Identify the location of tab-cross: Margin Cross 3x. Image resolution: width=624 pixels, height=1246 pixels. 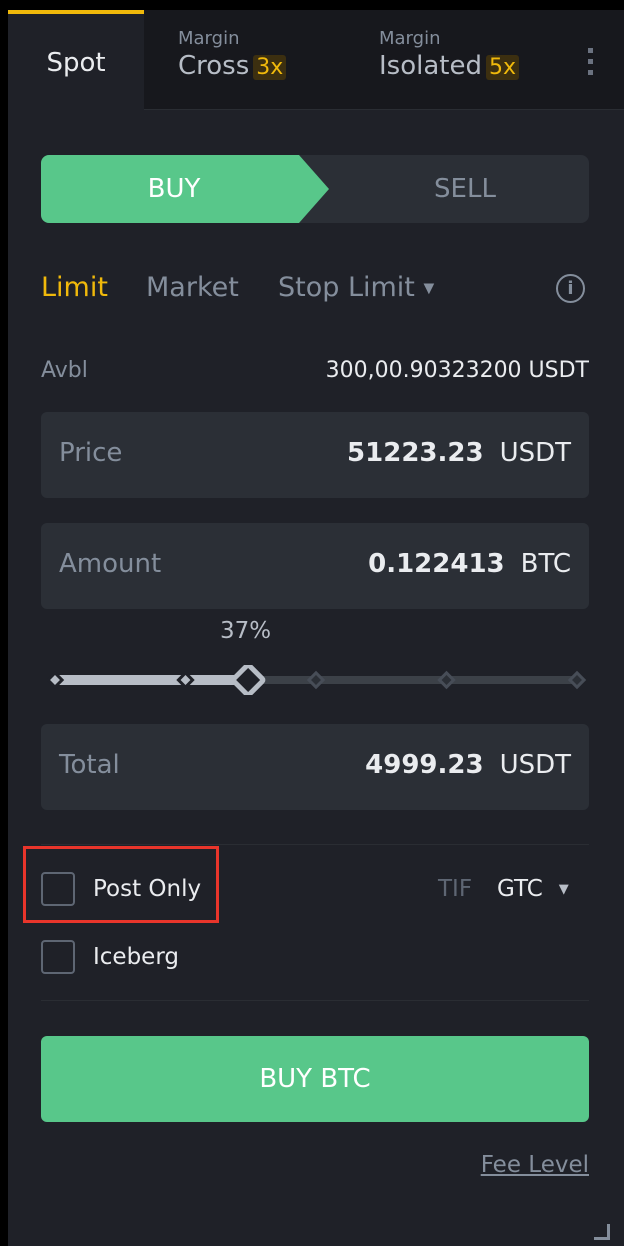
(232, 54).